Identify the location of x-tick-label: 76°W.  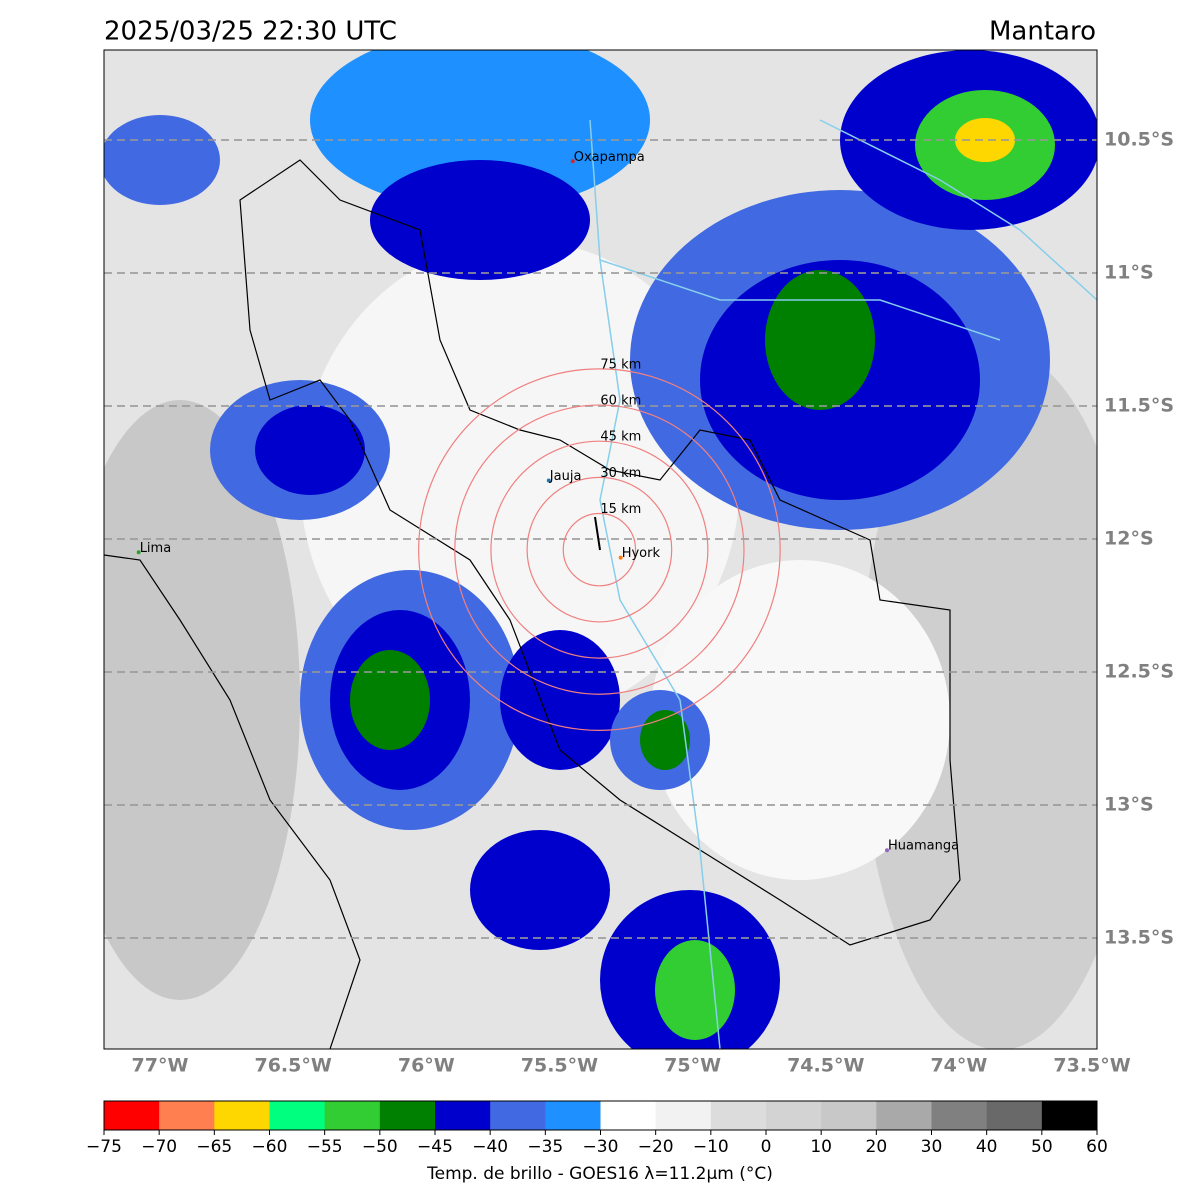
(426, 1066).